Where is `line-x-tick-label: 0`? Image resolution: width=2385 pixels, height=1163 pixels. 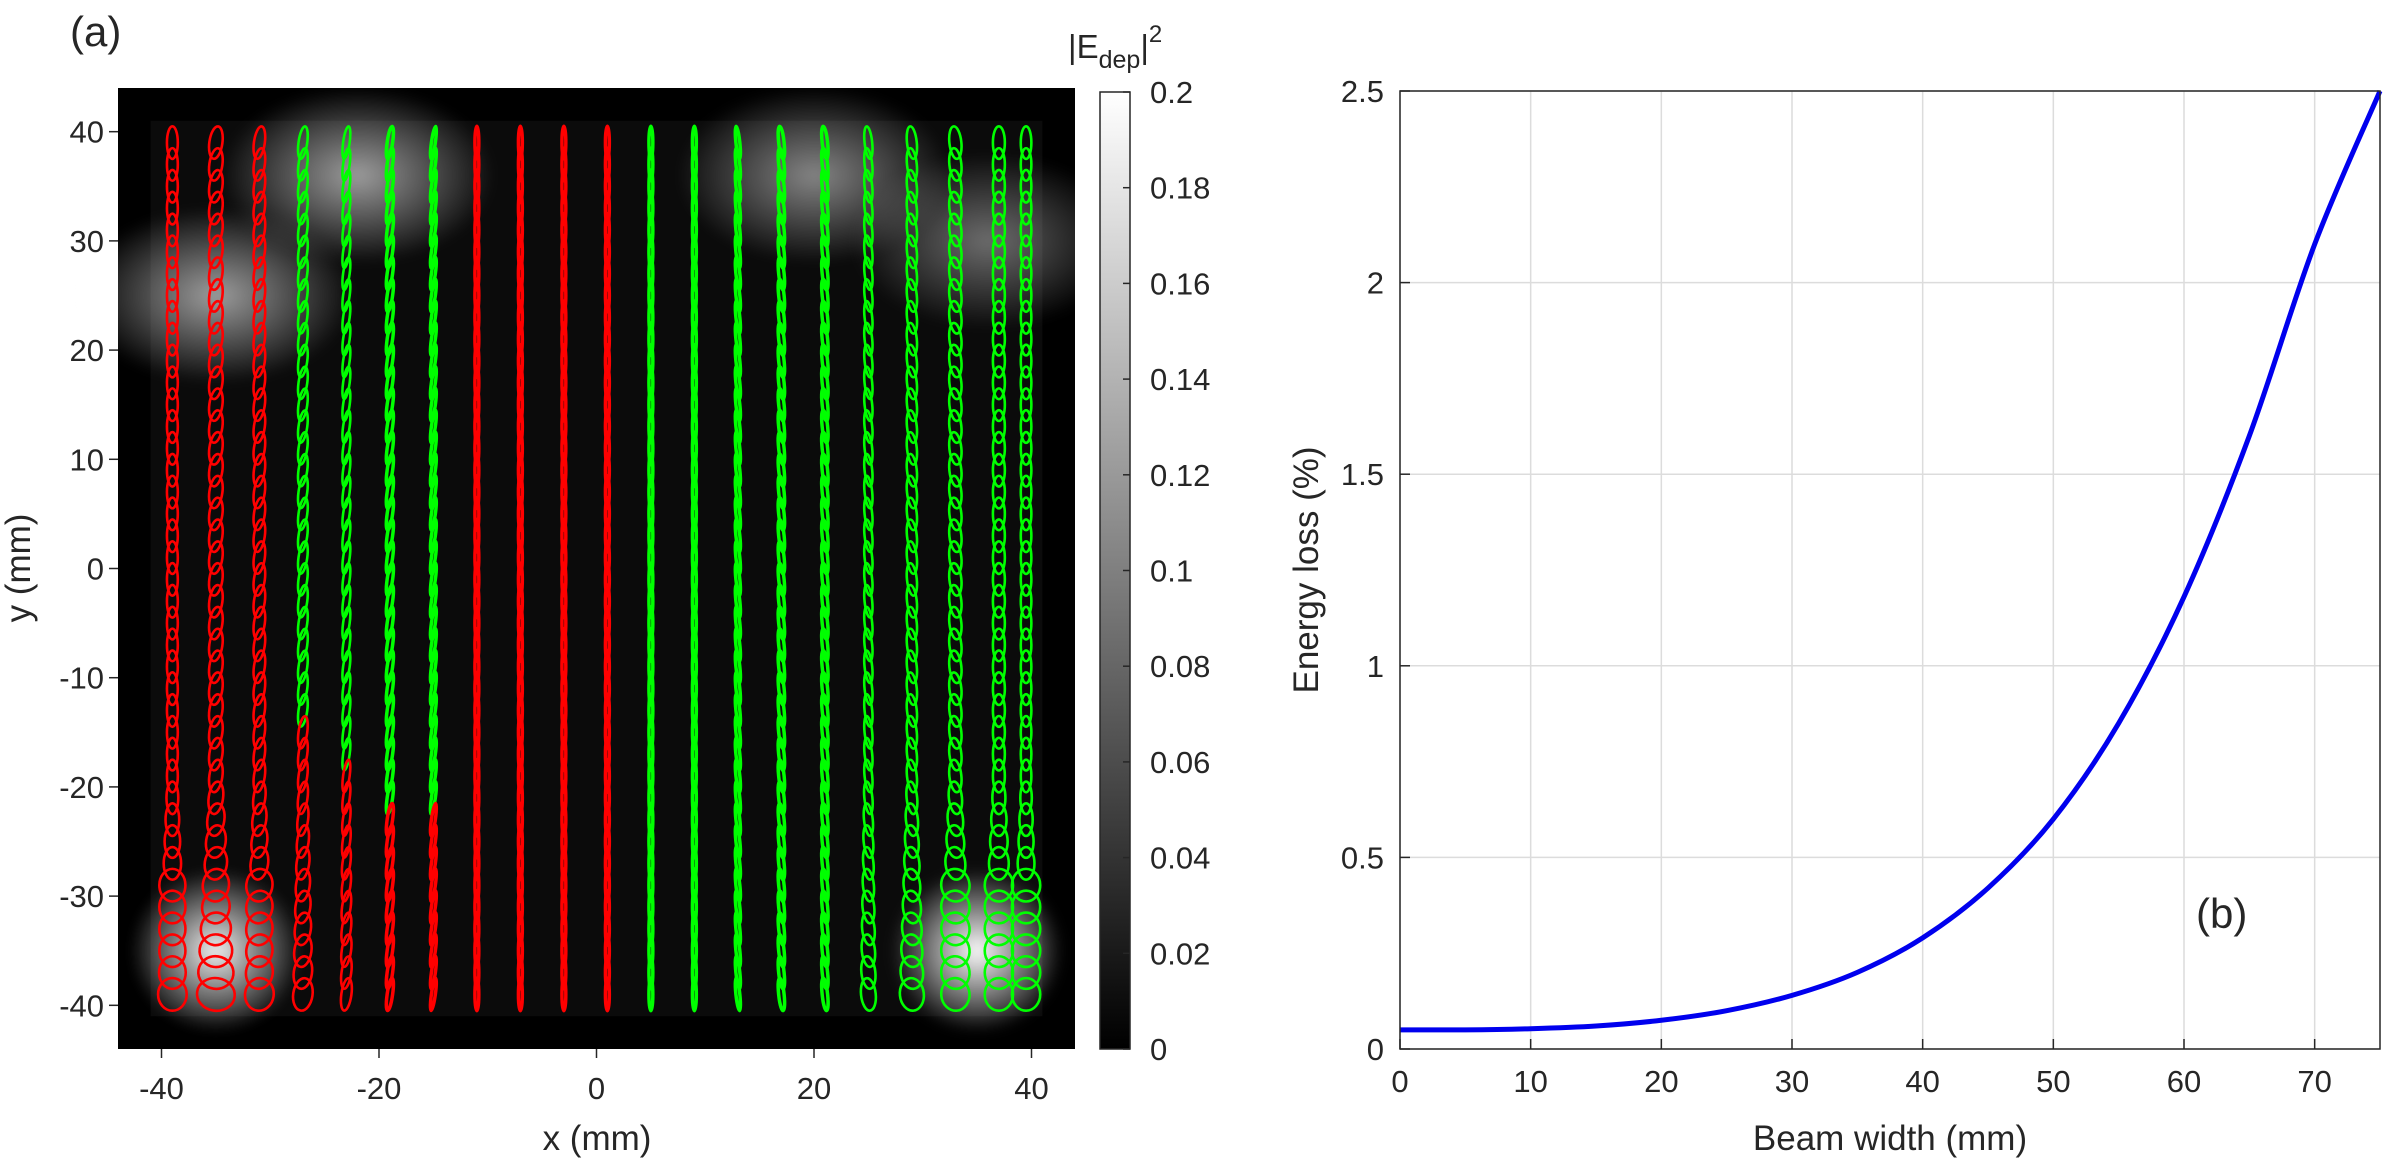
line-x-tick-label: 0 is located at coordinates (1399, 1081).